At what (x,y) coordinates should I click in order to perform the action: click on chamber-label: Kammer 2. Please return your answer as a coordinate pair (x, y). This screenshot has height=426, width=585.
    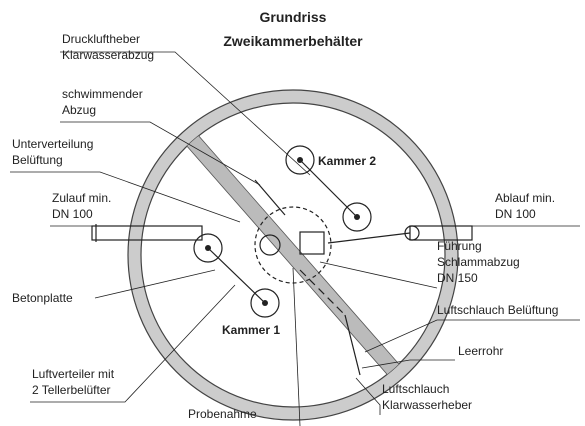
    Looking at the image, I should click on (347, 161).